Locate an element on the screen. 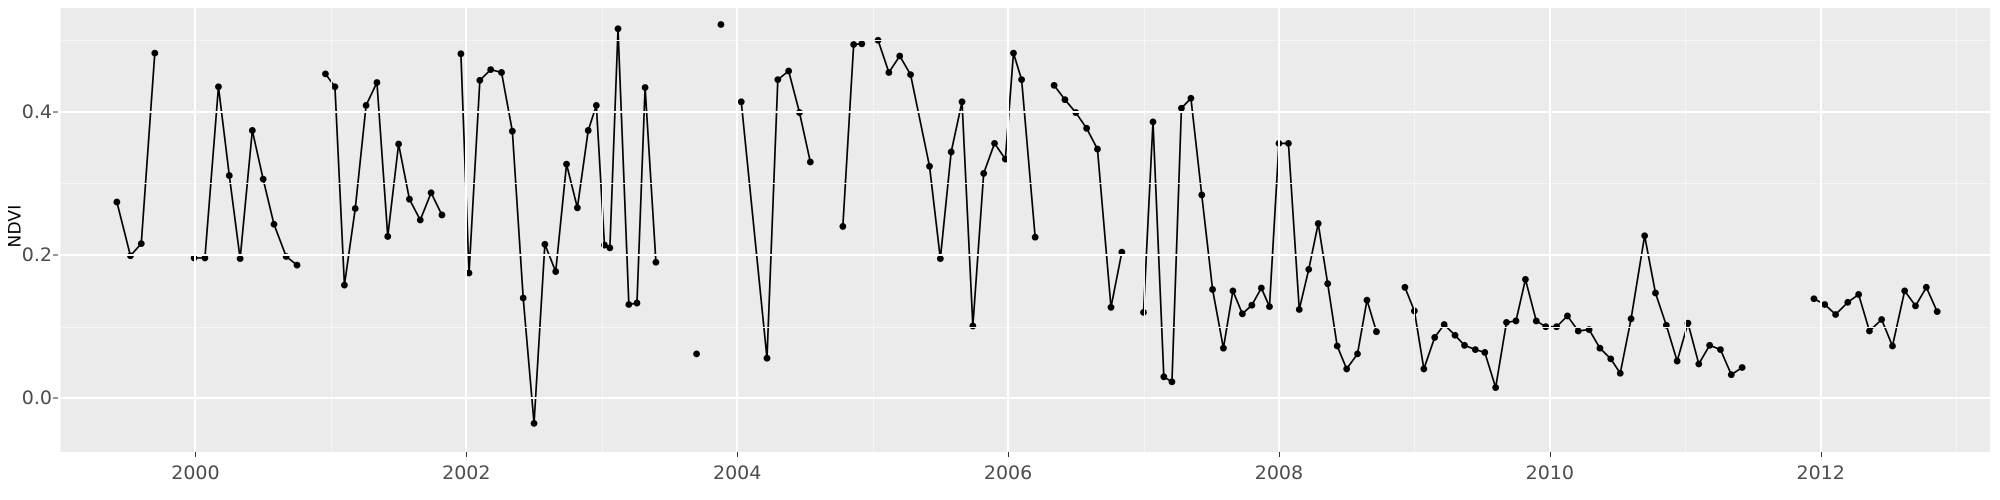 The width and height of the screenshot is (2000, 500). x-axis-tick-label: 2010 is located at coordinates (1549, 473).